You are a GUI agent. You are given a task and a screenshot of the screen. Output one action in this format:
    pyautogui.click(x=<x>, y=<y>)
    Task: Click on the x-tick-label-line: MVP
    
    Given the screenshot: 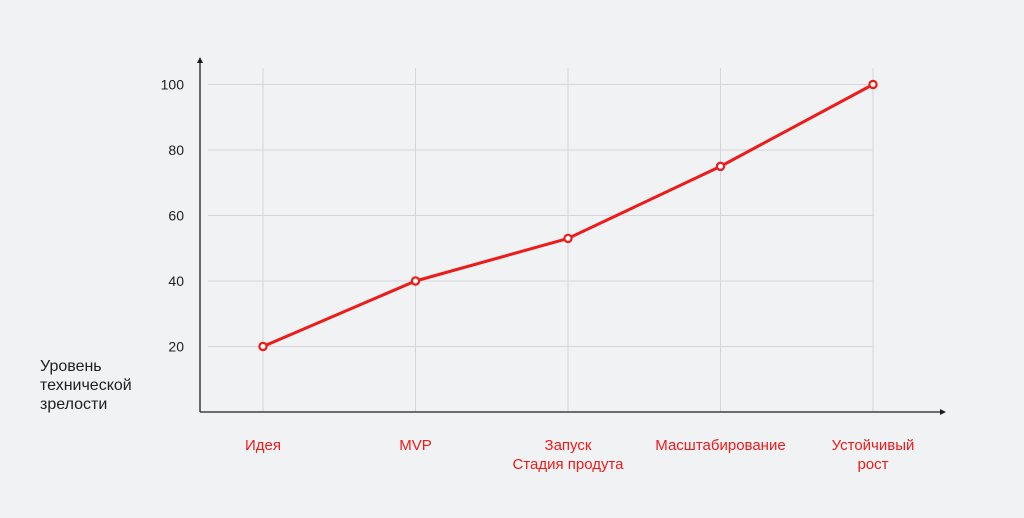 What is the action you would take?
    pyautogui.click(x=415, y=445)
    